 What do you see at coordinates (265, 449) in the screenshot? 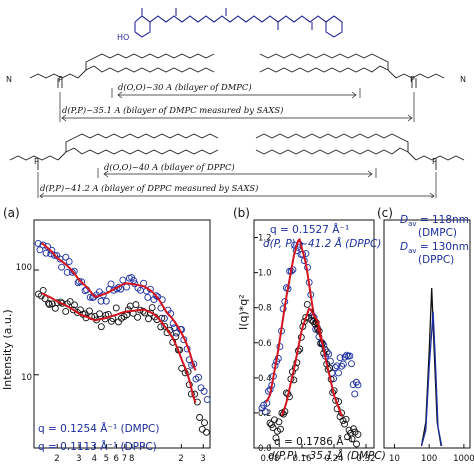
I see `panel-b-ytick-label-6: 0.0` at bounding box center [265, 449].